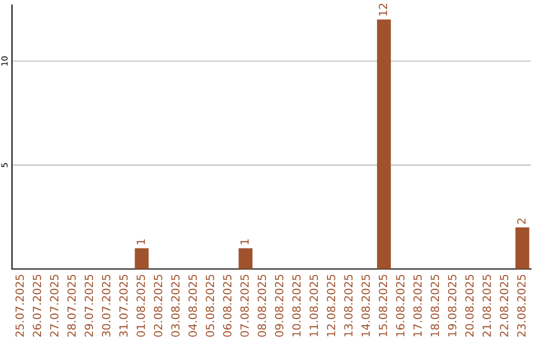 The height and width of the screenshot is (340, 540). Describe the element at coordinates (521, 305) in the screenshot. I see `x-tick-label: 23.08.2025` at that location.